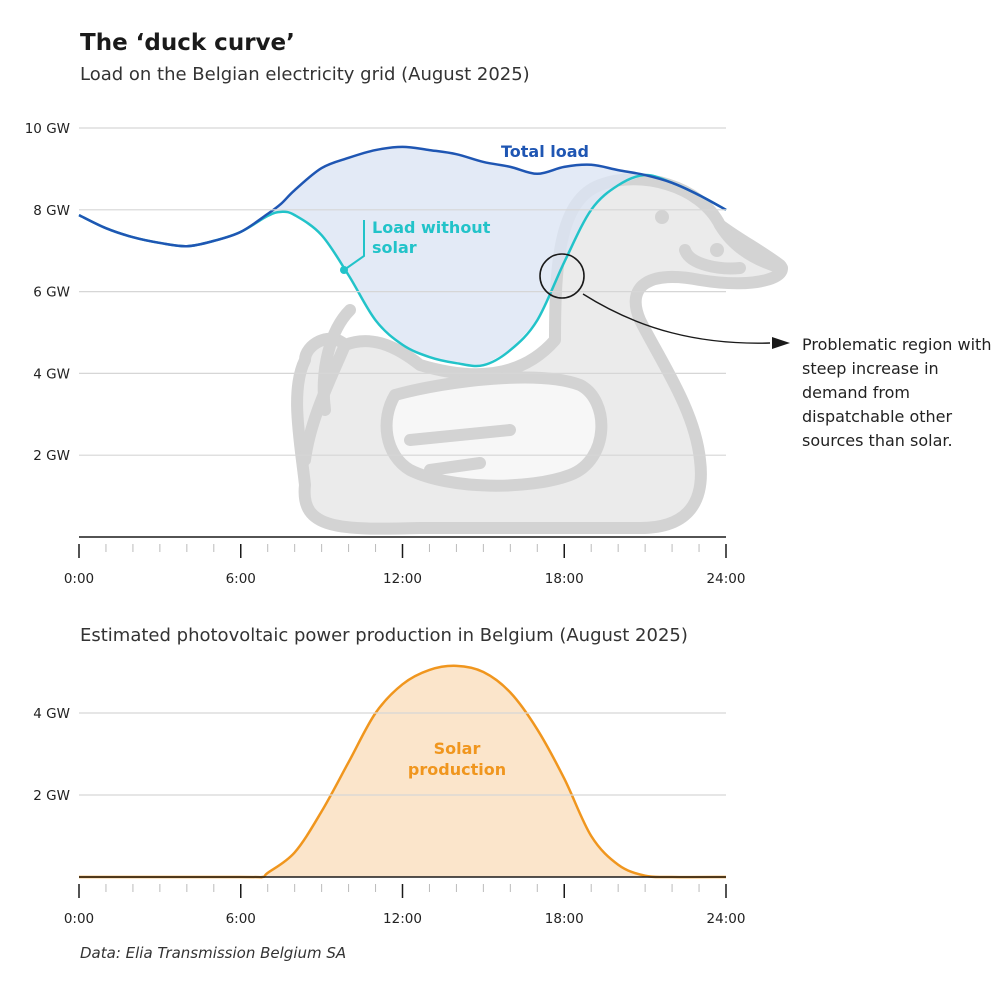 The width and height of the screenshot is (1000, 1000). I want to click on problem-region-circle, so click(562, 276).